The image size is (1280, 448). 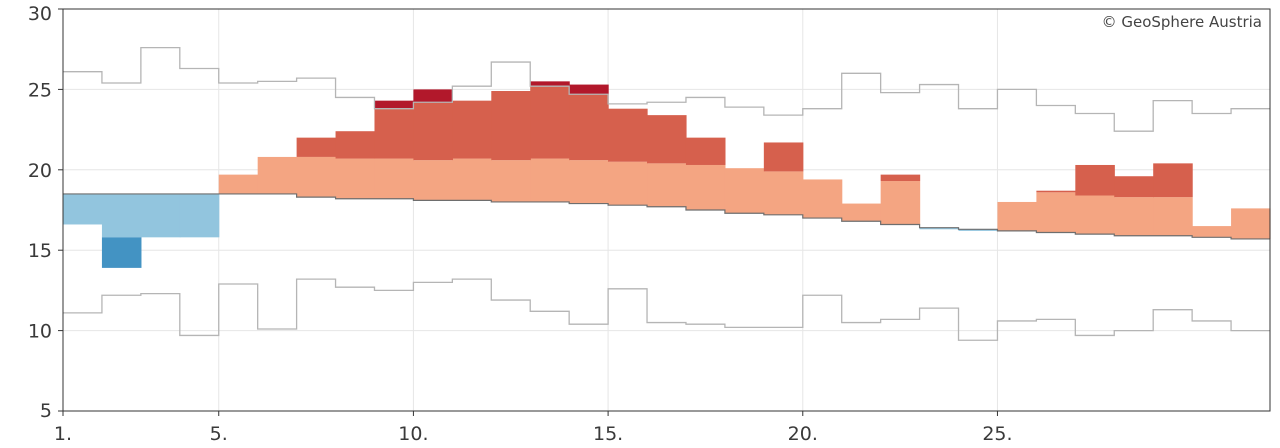 What do you see at coordinates (45, 212) in the screenshot?
I see `y-axis: 5 10 15 20 25 30` at bounding box center [45, 212].